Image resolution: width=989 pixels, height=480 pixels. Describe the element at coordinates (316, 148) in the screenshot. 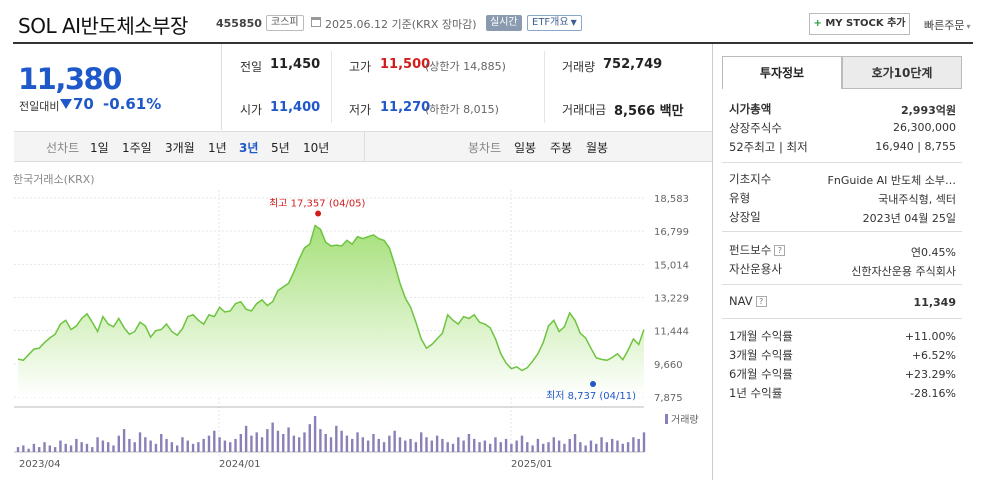

I see `period-10y: 10년` at that location.